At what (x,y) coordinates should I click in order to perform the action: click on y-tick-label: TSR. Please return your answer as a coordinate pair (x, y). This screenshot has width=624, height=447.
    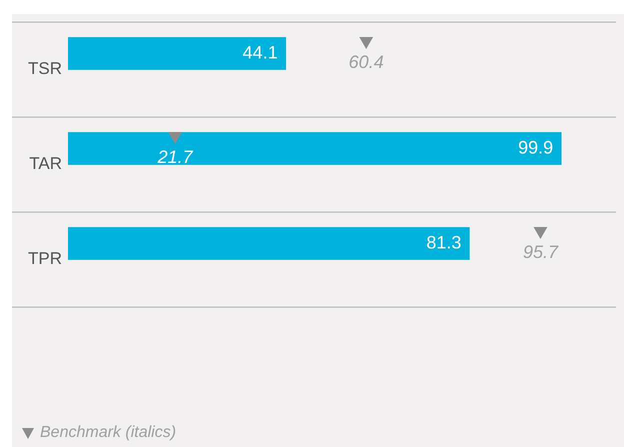
    Looking at the image, I should click on (45, 68).